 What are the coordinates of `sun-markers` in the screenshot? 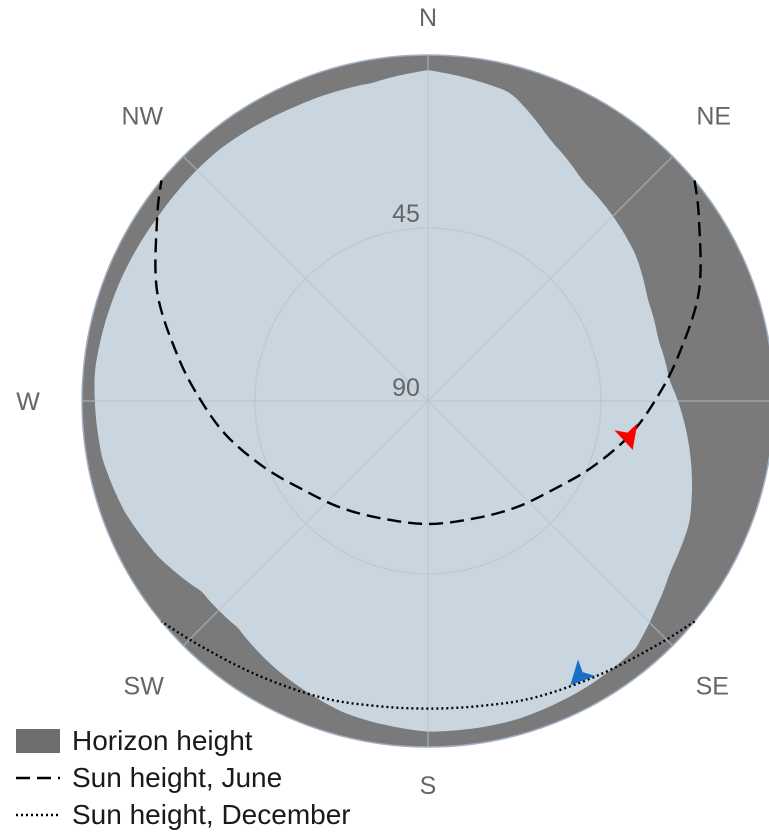 It's located at (604, 554).